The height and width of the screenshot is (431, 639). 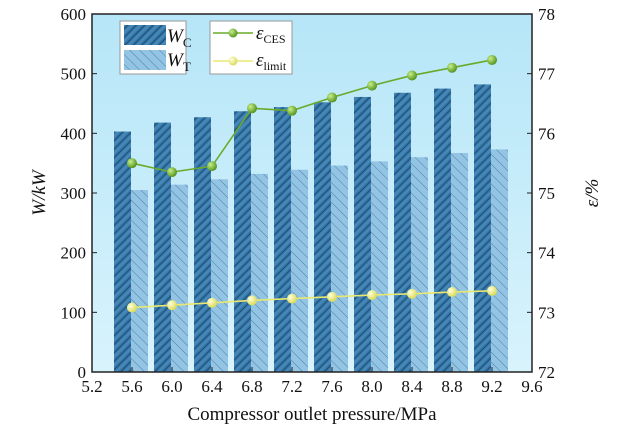 I want to click on y-tick-label-right: 73, so click(x=546, y=312).